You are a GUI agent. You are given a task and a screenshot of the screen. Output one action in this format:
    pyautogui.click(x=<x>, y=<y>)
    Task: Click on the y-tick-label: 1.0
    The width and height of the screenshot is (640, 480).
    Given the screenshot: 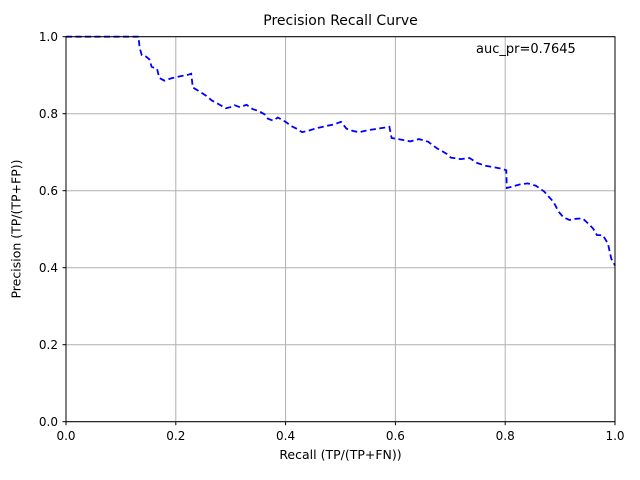 What is the action you would take?
    pyautogui.click(x=48, y=37)
    